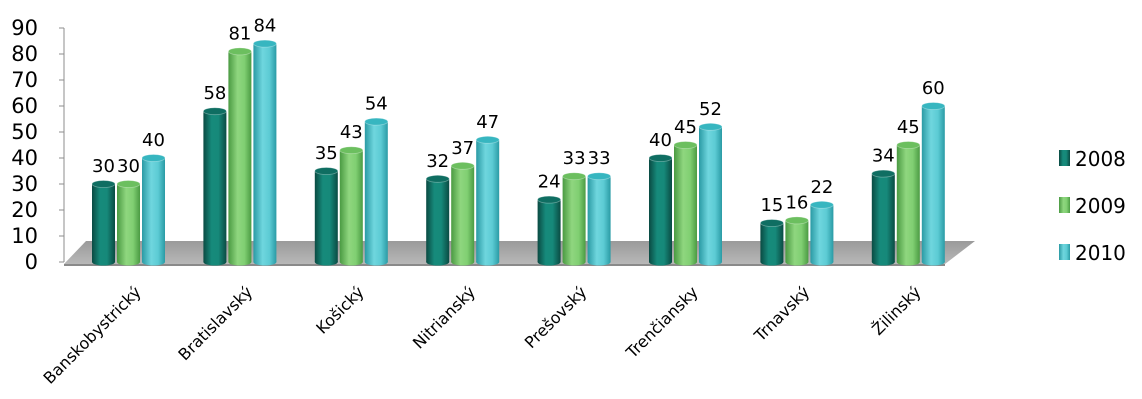 Image resolution: width=1142 pixels, height=399 pixels. I want to click on data-label: 47, so click(487, 122).